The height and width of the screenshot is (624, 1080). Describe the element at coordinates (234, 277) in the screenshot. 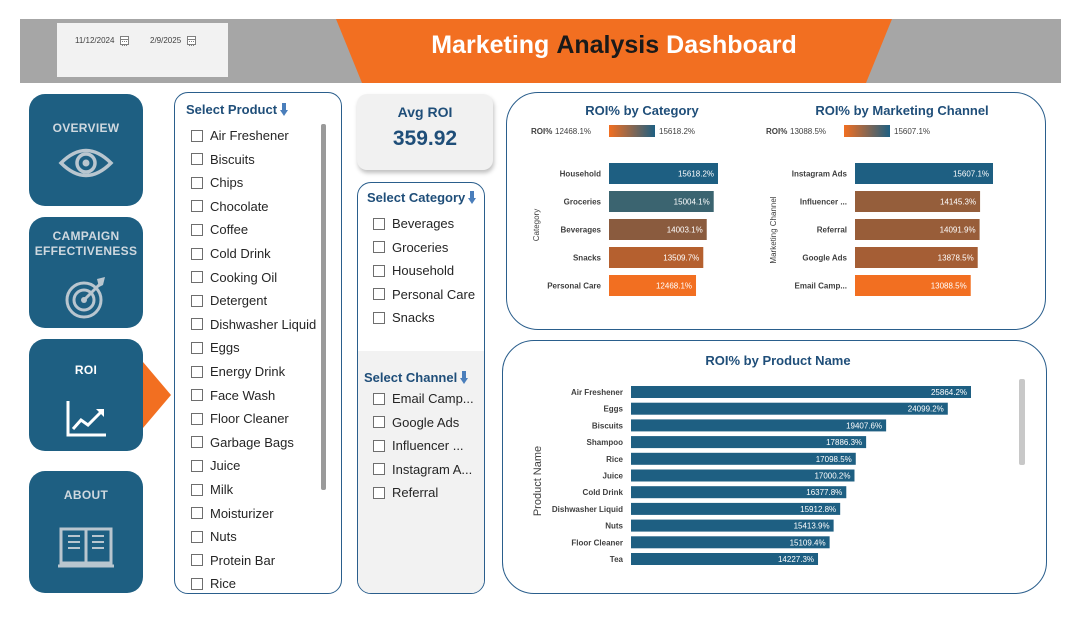

I see `product-option: Cooking Oil` at that location.